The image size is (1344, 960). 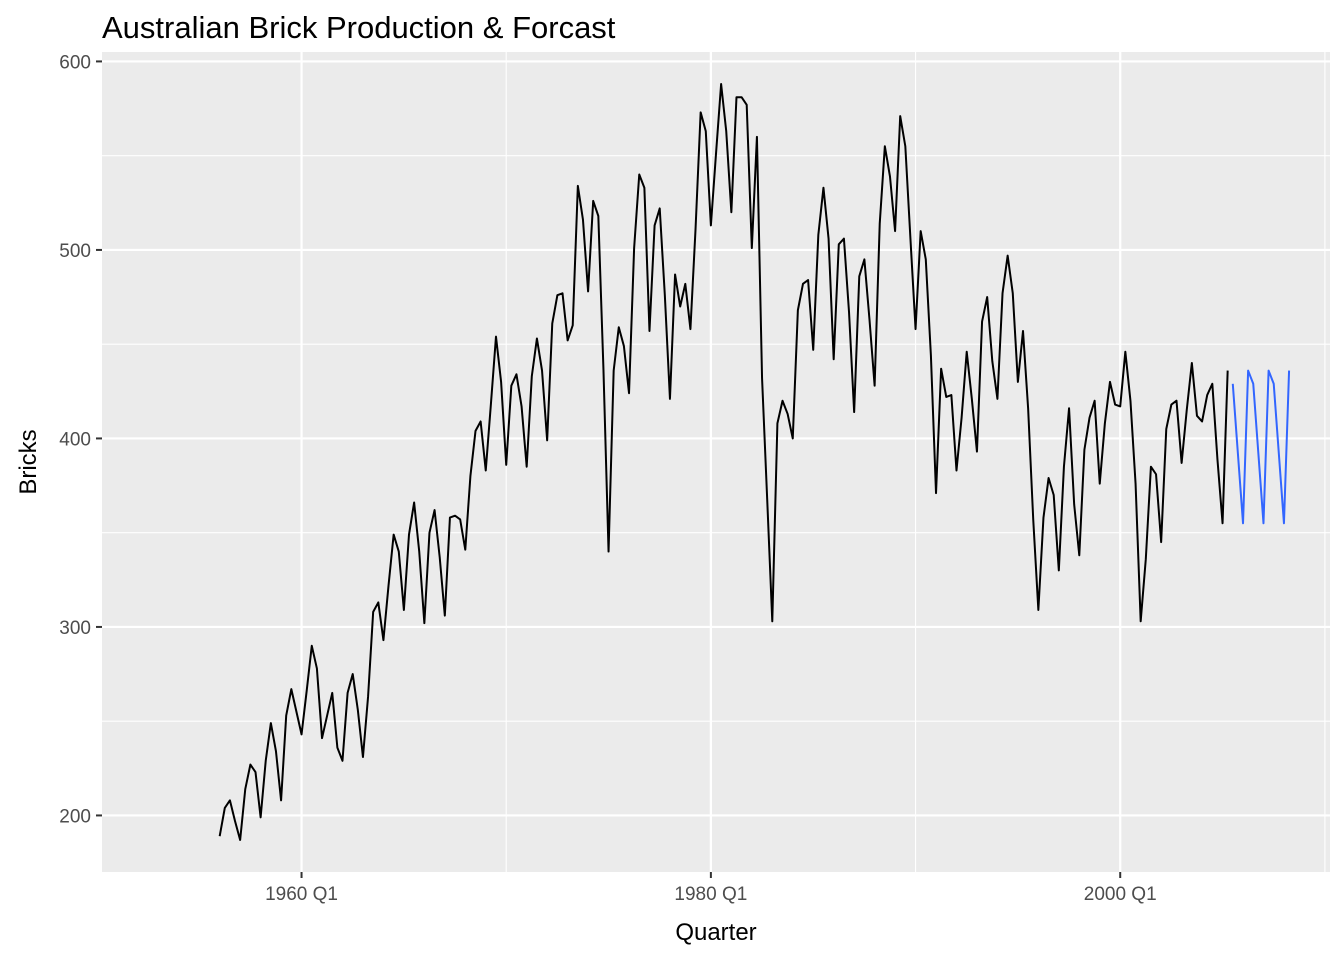 What do you see at coordinates (301, 894) in the screenshot?
I see `x-tick-label: 1960 Q1` at bounding box center [301, 894].